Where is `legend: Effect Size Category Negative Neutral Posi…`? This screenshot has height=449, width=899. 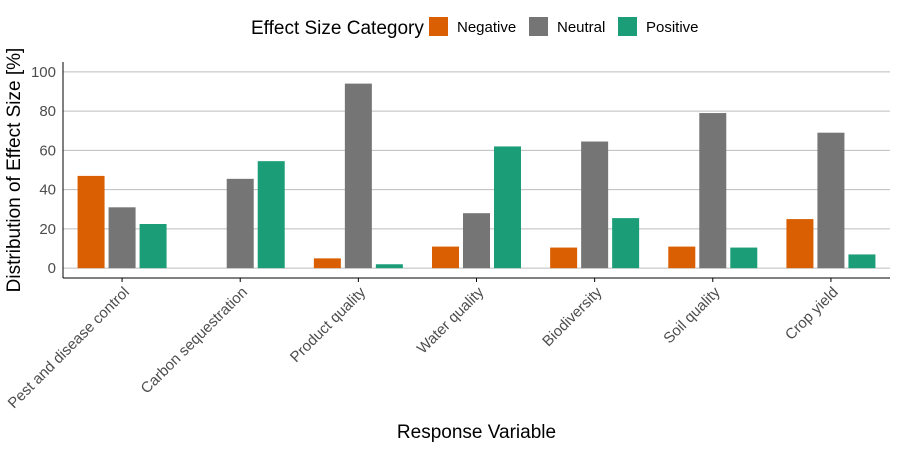
legend: Effect Size Category Negative Neutral Posi… is located at coordinates (475, 28).